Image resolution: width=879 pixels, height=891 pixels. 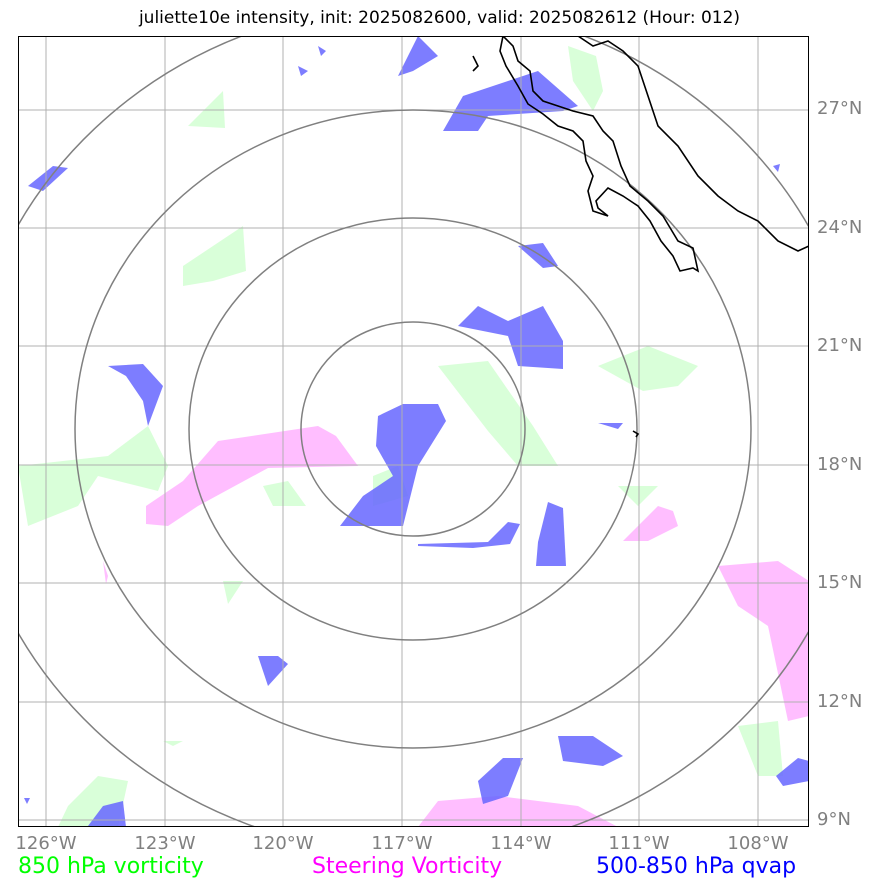 I want to click on lat-label-15n: 15°N, so click(x=840, y=582).